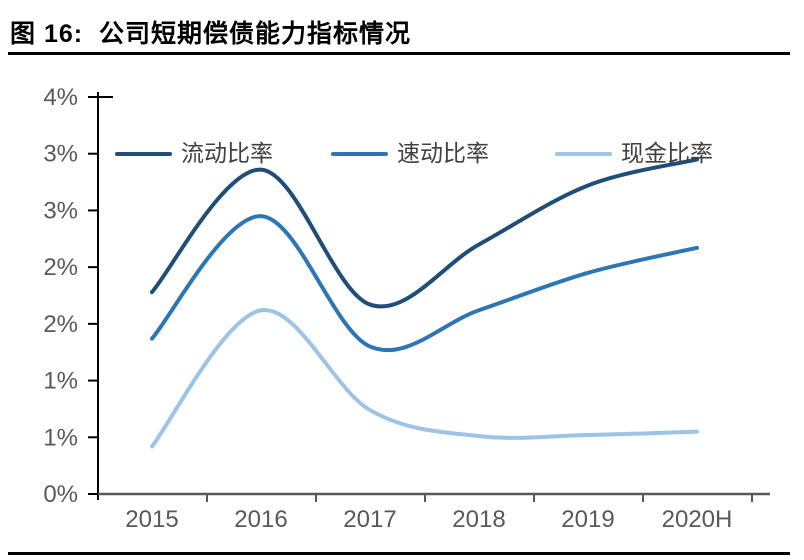 This screenshot has height=560, width=804. What do you see at coordinates (399, 53) in the screenshot?
I see `title-divider-line` at bounding box center [399, 53].